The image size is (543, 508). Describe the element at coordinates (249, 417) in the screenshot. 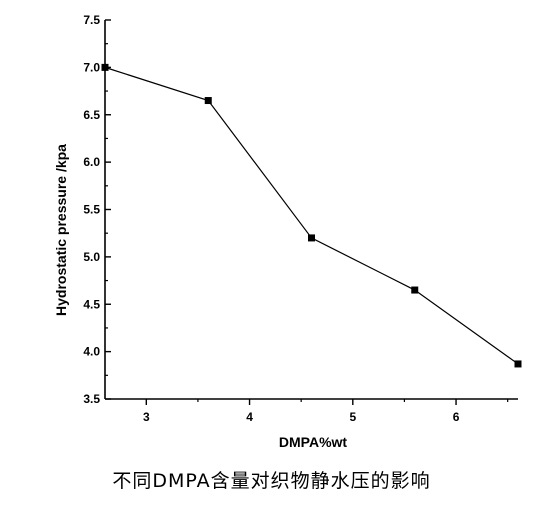

I see `x-tick-label: 4` at that location.